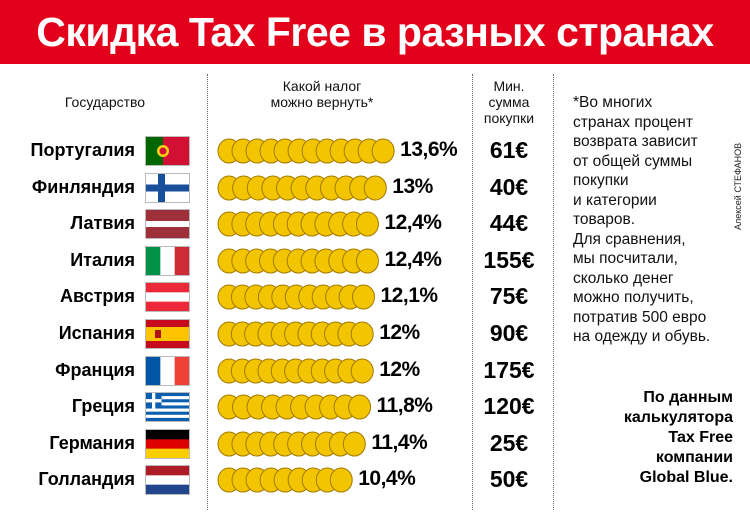 This screenshot has height=517, width=750. What do you see at coordinates (167, 370) in the screenshot?
I see `flag-france-icon` at bounding box center [167, 370].